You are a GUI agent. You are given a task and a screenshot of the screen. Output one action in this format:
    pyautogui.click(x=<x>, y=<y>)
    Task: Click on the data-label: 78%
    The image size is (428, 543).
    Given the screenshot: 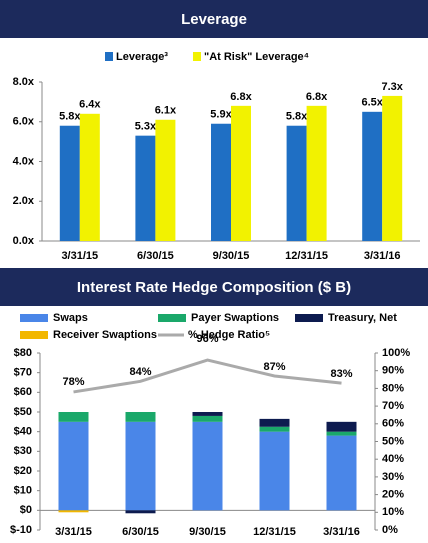 What is the action you would take?
    pyautogui.click(x=73, y=382)
    